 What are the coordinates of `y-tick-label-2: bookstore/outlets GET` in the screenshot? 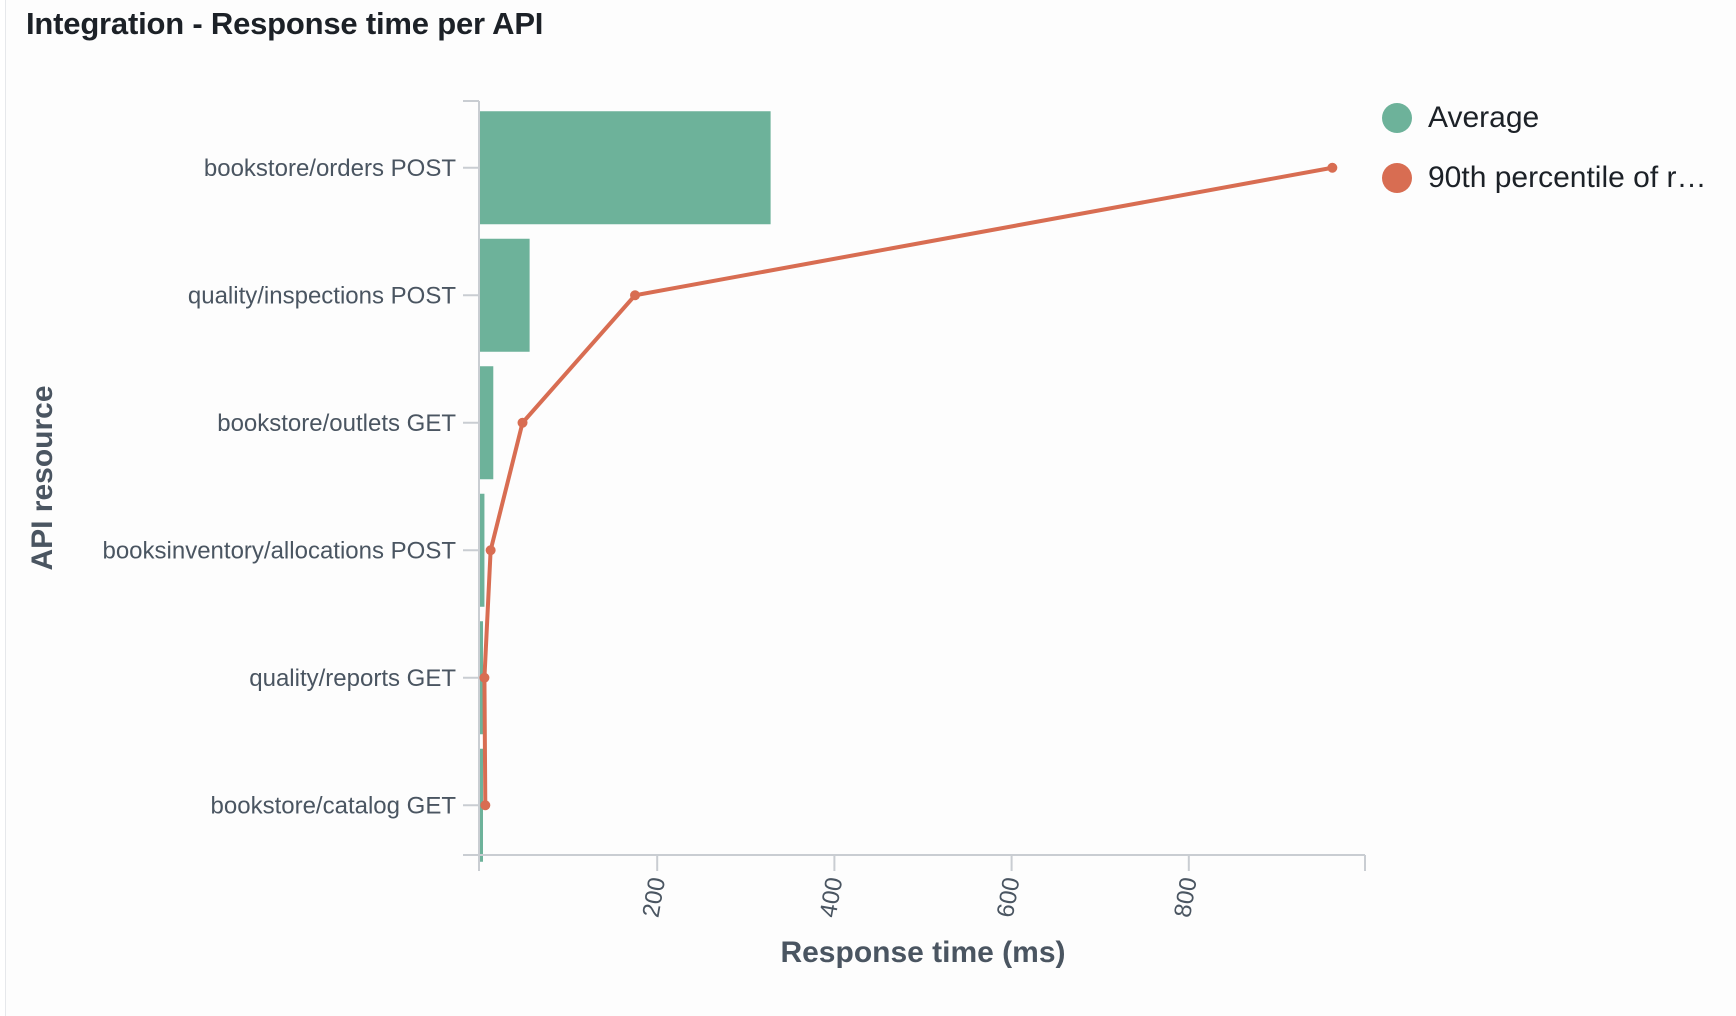 It's located at (336, 423).